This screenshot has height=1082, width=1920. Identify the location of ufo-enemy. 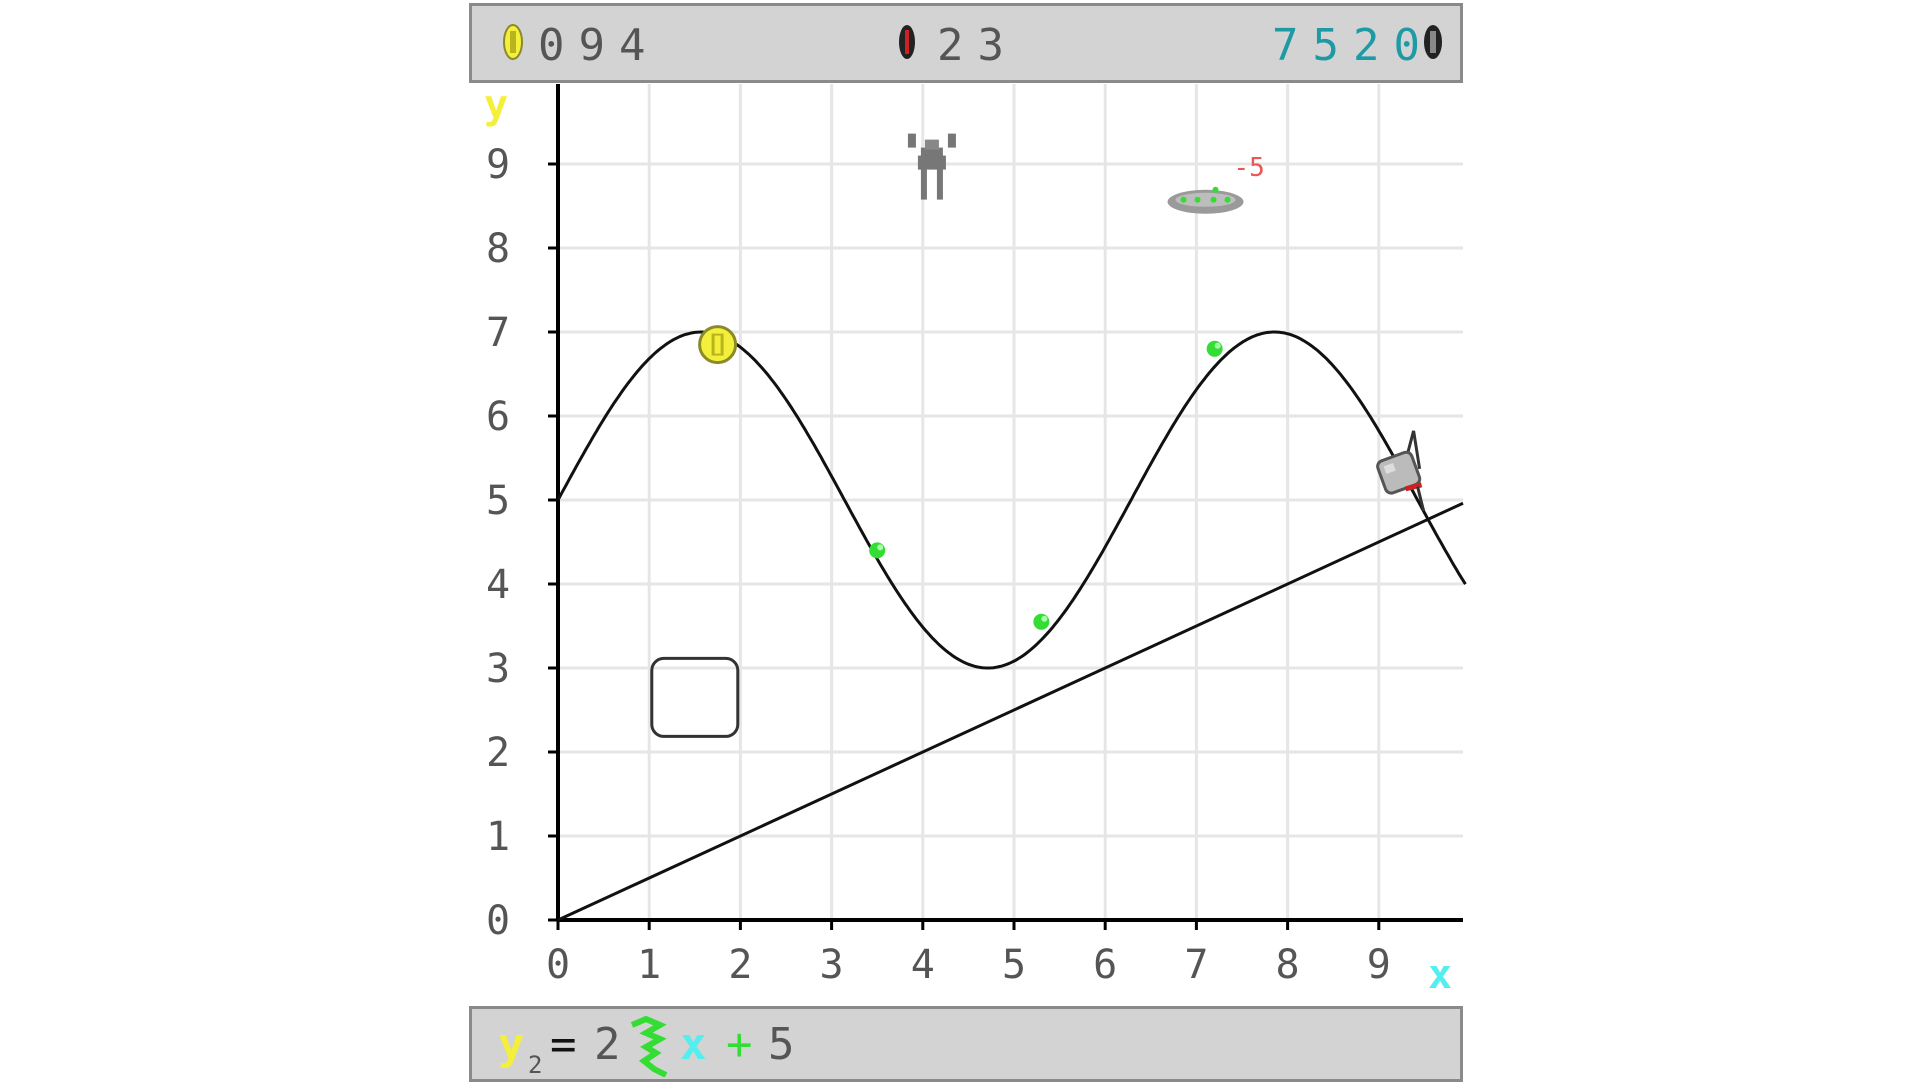
(1205, 200).